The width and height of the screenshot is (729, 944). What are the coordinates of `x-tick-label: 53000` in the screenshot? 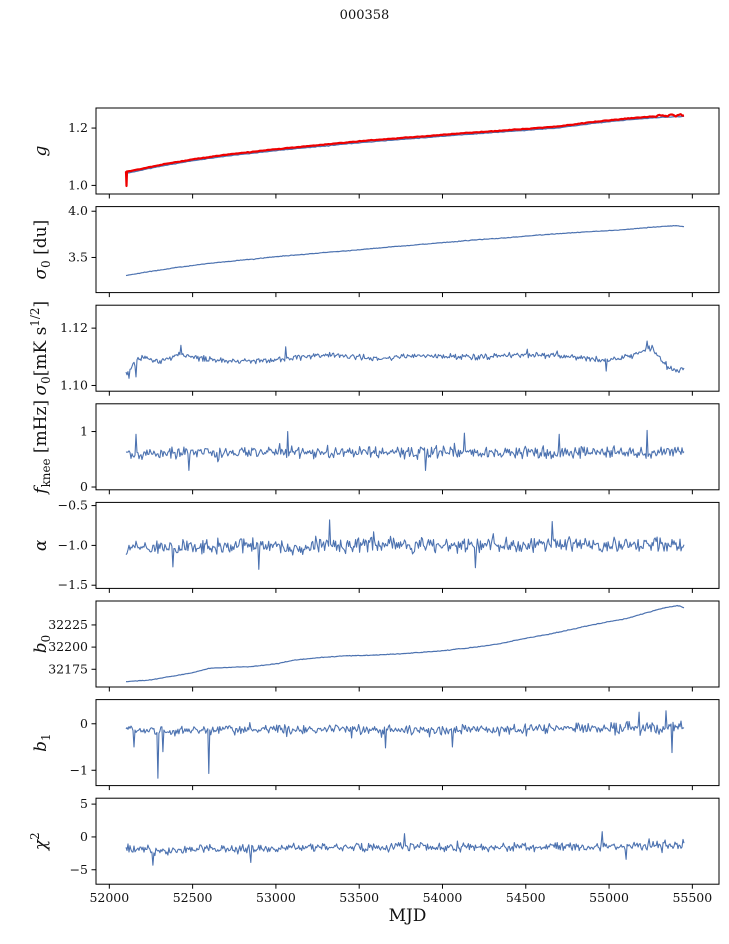 It's located at (276, 897).